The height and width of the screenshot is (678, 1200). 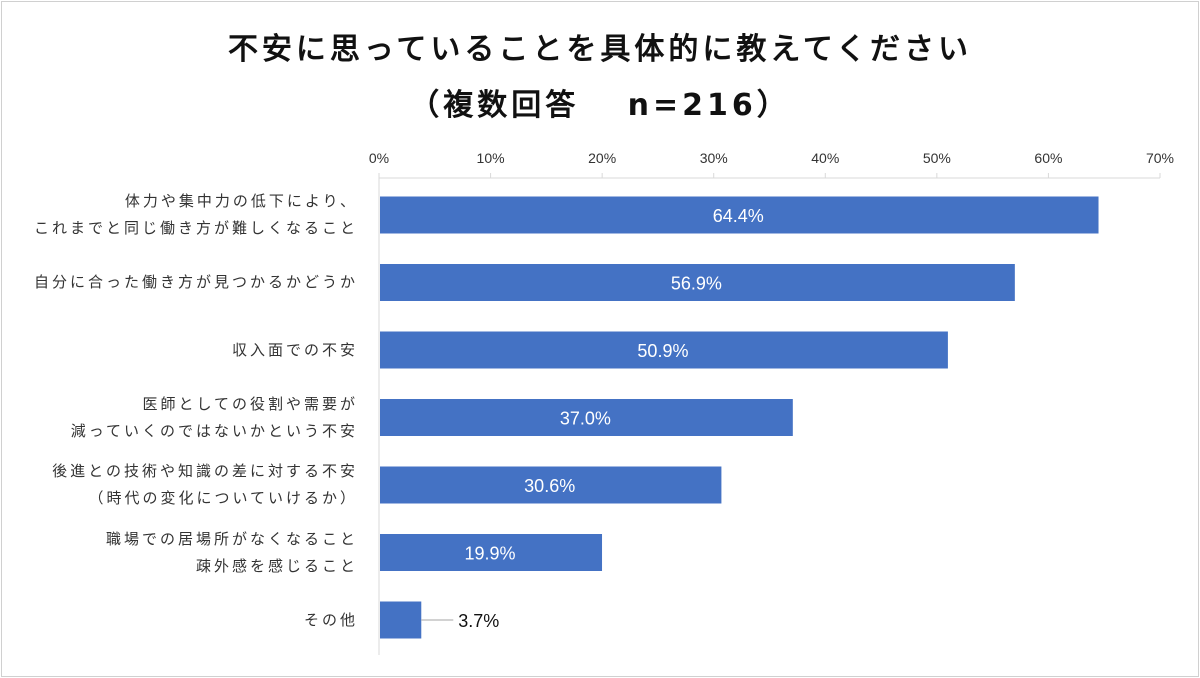 I want to click on category-label: 後進との技術や知識の差に対する不安 （時代の変化についていけるか）, so click(x=205, y=485).